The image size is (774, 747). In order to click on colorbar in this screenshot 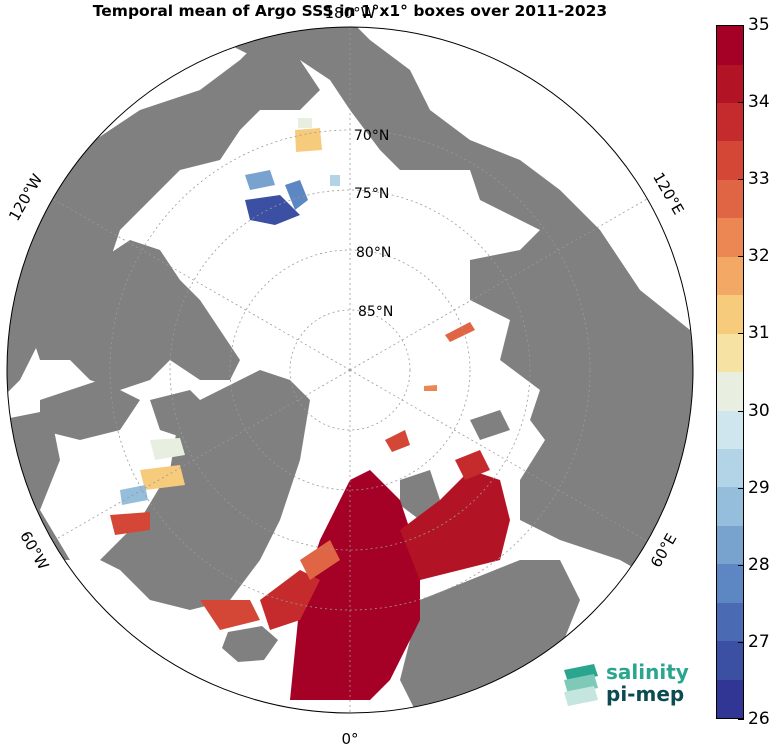, I will do `click(730, 372)`.